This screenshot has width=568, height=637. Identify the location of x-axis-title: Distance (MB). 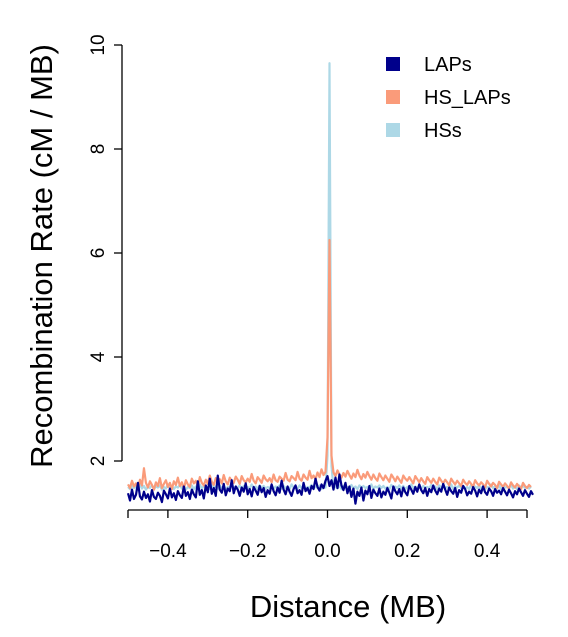
(348, 606).